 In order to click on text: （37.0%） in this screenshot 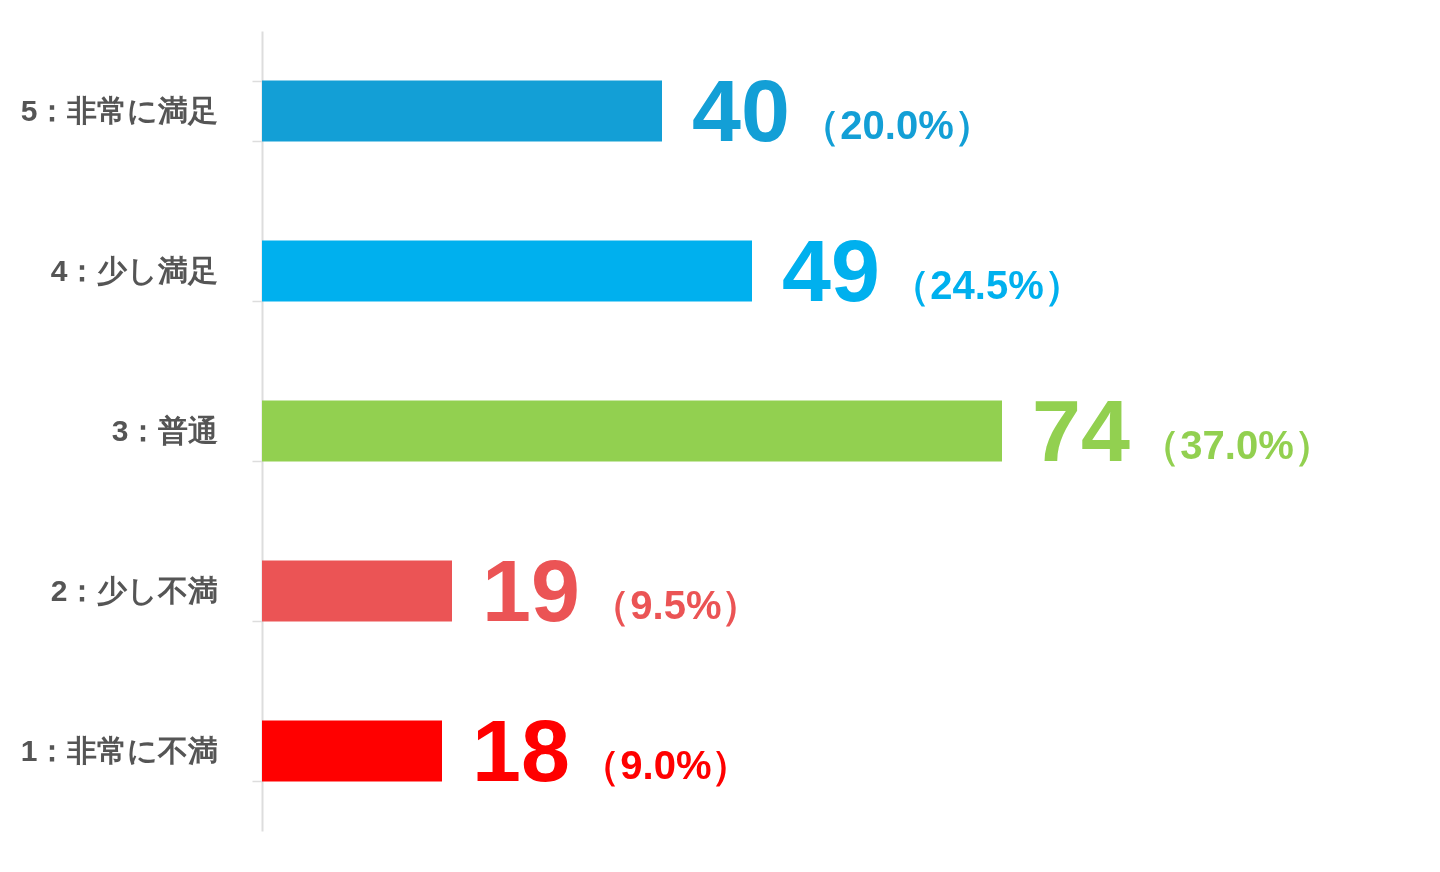, I will do `click(1237, 445)`.